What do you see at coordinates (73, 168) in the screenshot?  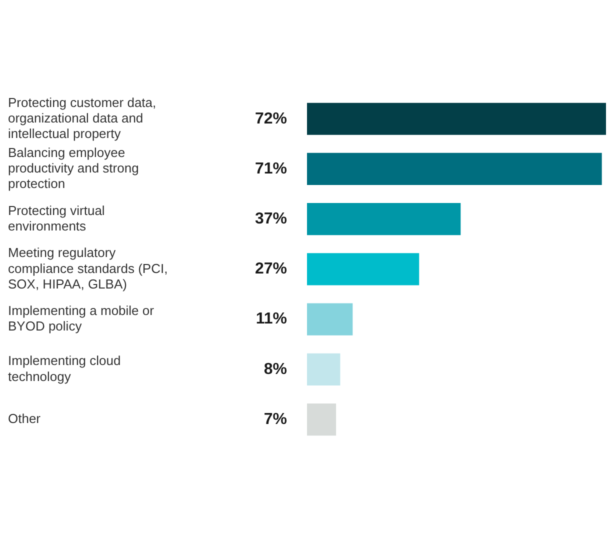 I see `y-tick-label: Balancing employee productivity and strong protection` at bounding box center [73, 168].